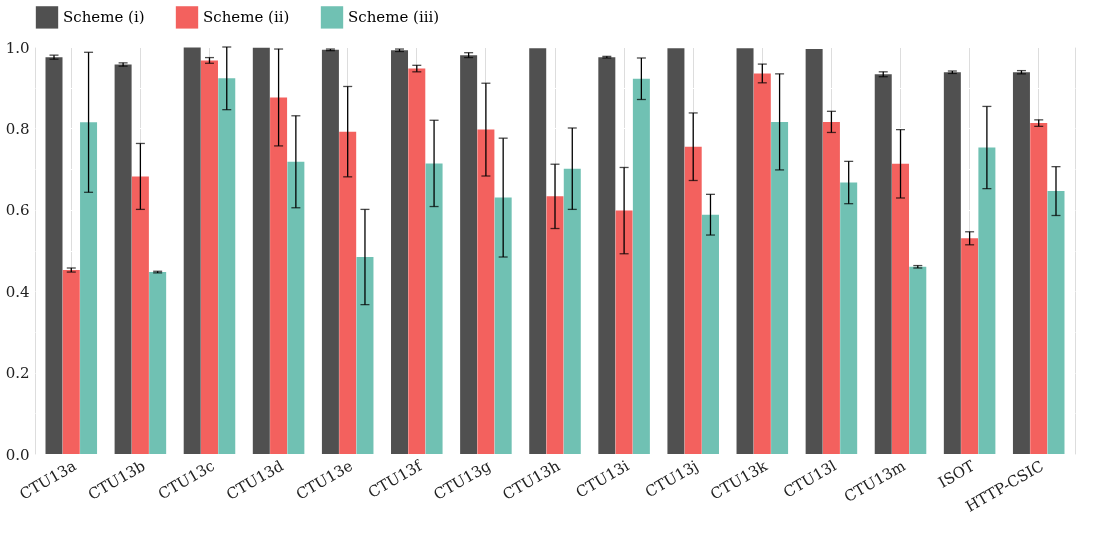  I want to click on legend-label: Scheme (iii), so click(394, 17).